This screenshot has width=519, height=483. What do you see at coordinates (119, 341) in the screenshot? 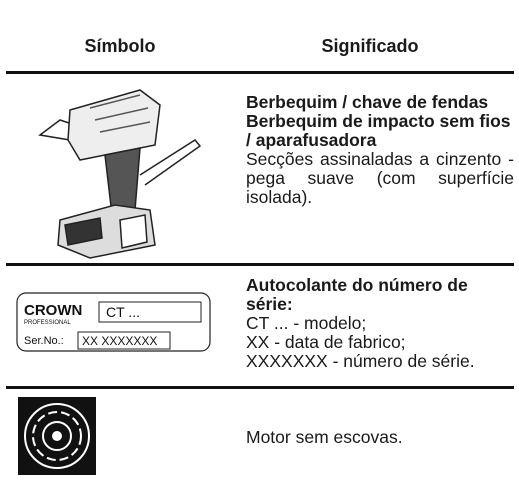
I see `serial: XX XXXXXXX` at bounding box center [119, 341].